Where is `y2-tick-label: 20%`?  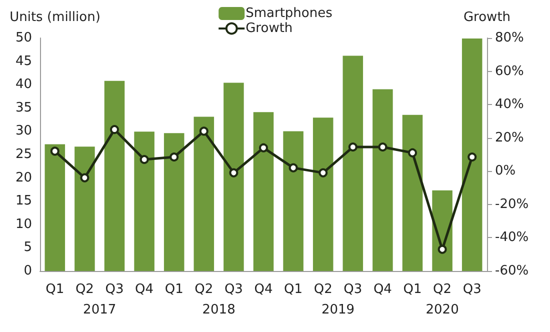
y2-tick-label: 20% is located at coordinates (509, 138).